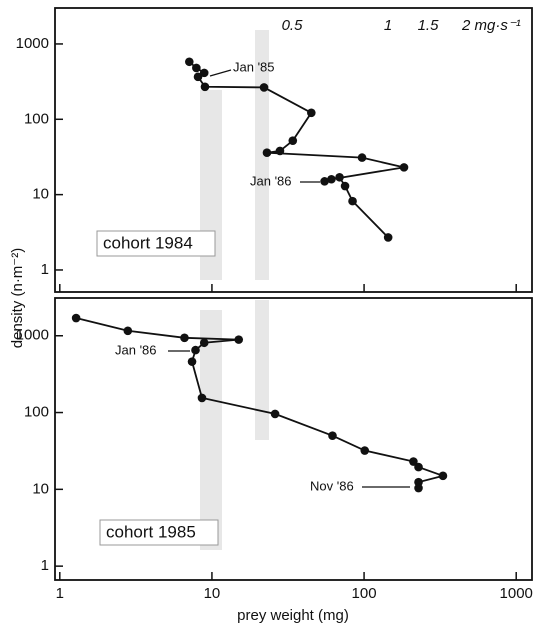 The width and height of the screenshot is (538, 632). I want to click on rate-label: 0.5, so click(293, 25).